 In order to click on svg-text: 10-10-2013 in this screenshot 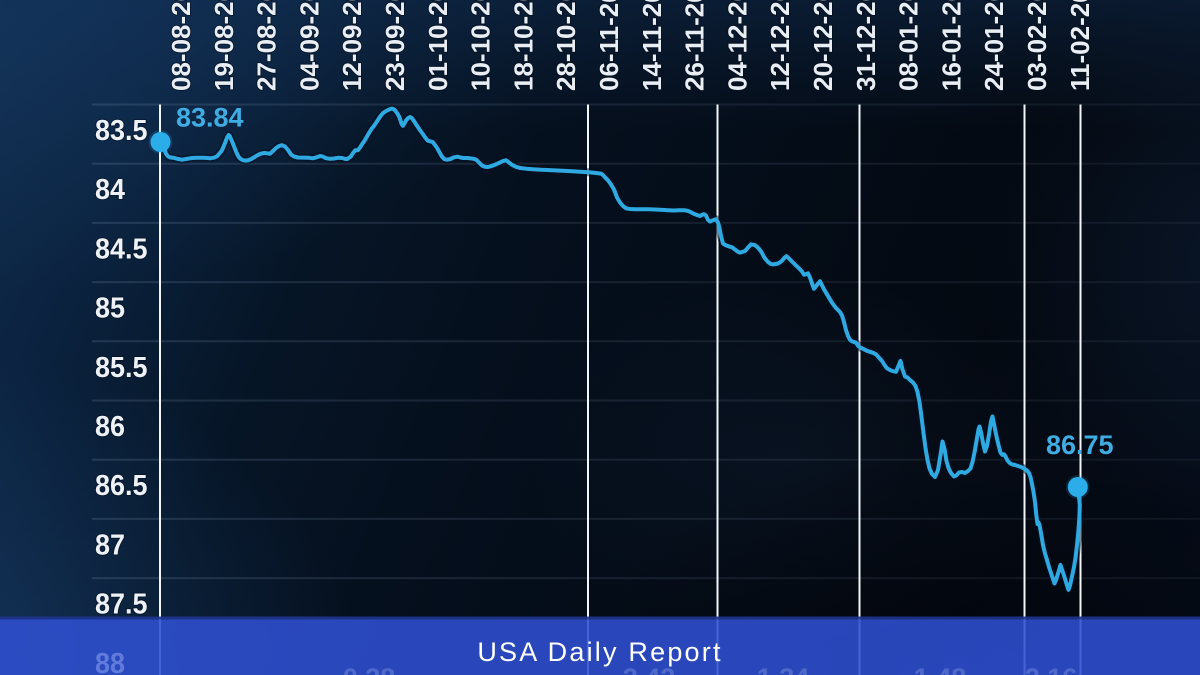, I will do `click(481, 45)`.